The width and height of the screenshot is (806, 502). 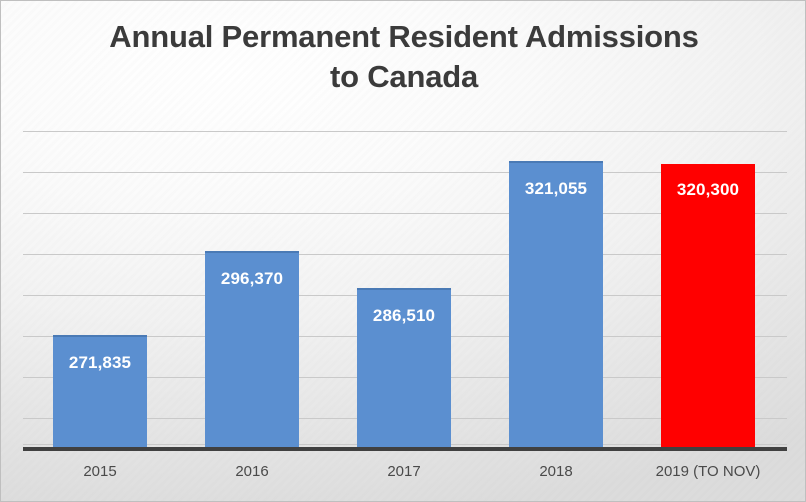 What do you see at coordinates (404, 315) in the screenshot?
I see `bar-value-label: 286,510` at bounding box center [404, 315].